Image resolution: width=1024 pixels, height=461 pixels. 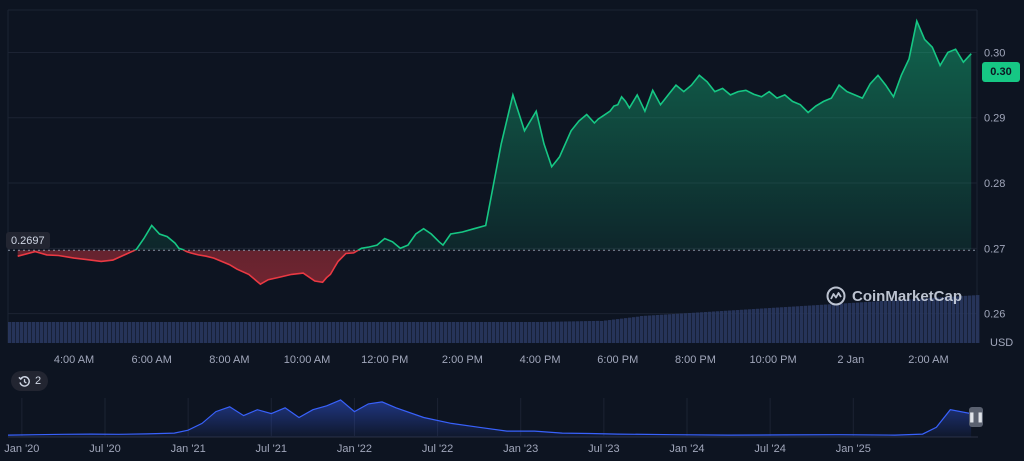 I want to click on navigator-x-tick-label: Jan '24, so click(x=686, y=449).